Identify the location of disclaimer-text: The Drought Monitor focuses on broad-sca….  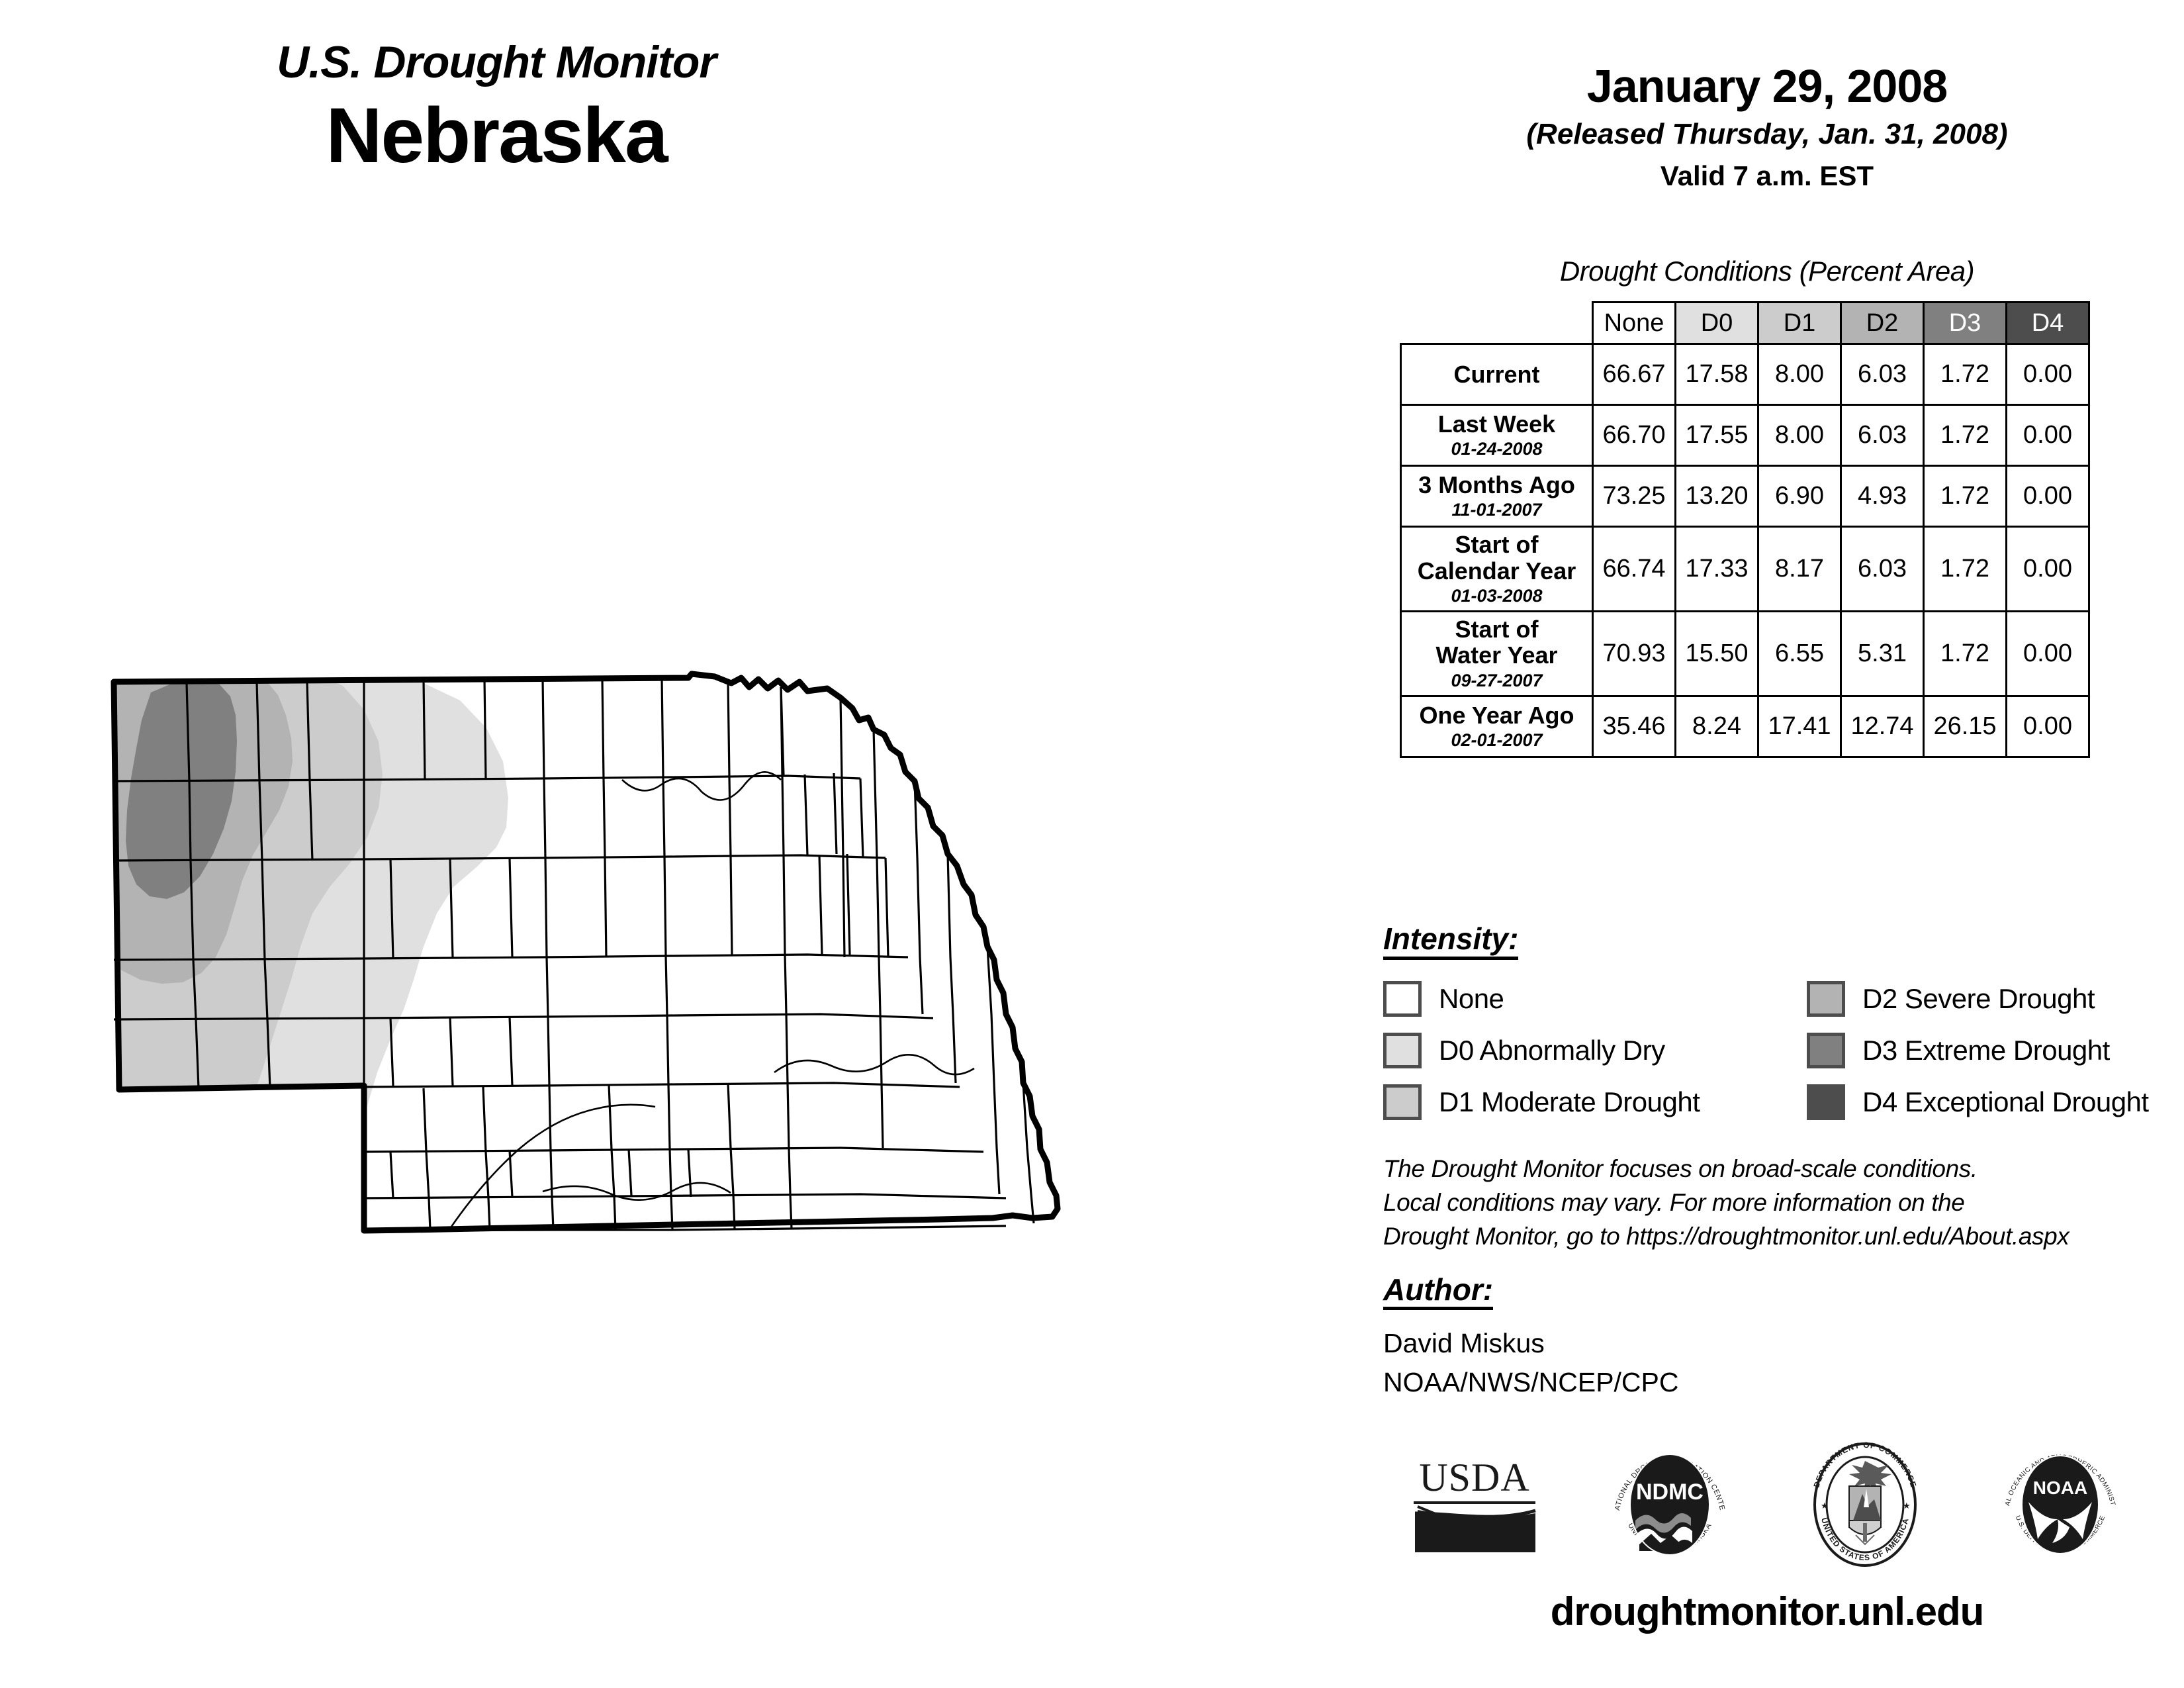
(1780, 1202).